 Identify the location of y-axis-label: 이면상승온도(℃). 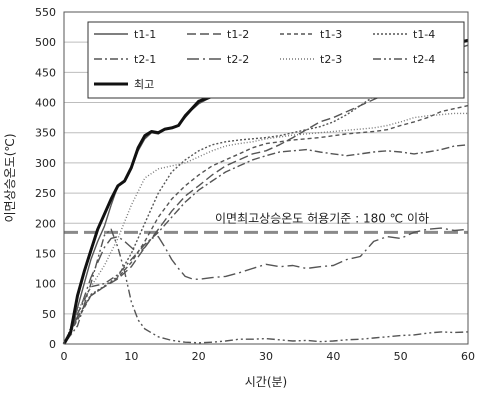
(10, 177).